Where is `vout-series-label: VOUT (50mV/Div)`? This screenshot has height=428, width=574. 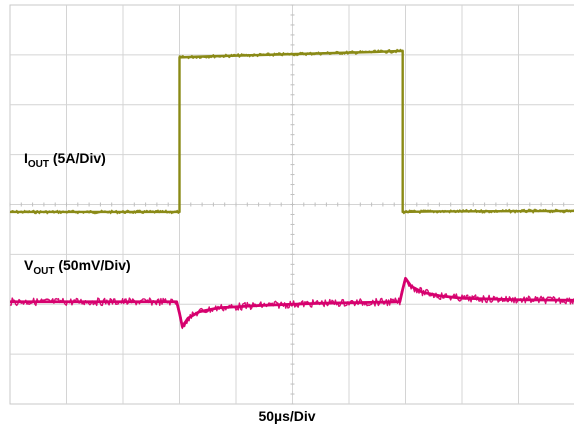
vout-series-label: VOUT (50mV/Div) is located at coordinates (77, 267).